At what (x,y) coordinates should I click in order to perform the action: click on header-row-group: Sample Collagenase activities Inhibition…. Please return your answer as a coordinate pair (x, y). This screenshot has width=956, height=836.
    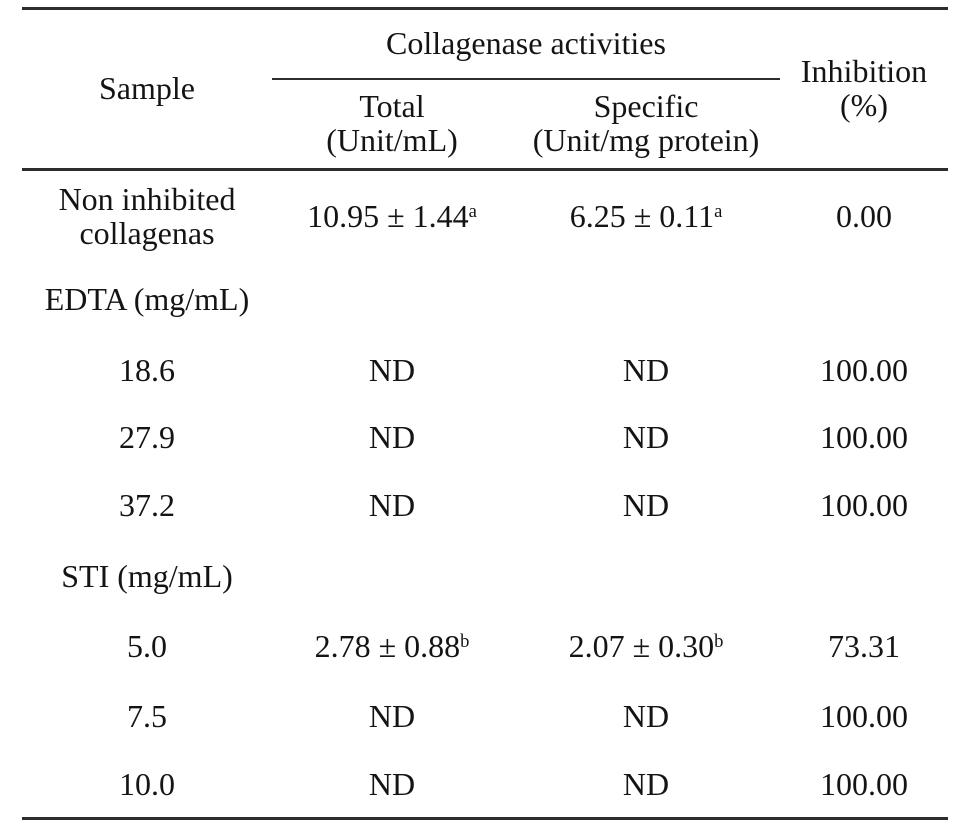
    Looking at the image, I should click on (485, 65).